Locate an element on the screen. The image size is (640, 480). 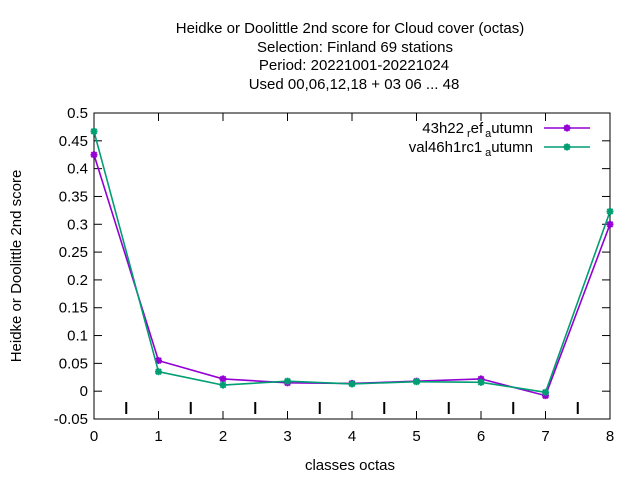
legend-entry-1-swatch is located at coordinates (567, 128).